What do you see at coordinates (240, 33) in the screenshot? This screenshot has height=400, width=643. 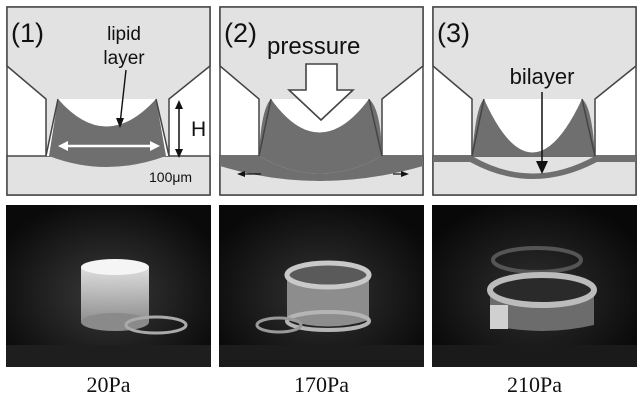 I see `panel-number: (2)` at bounding box center [240, 33].